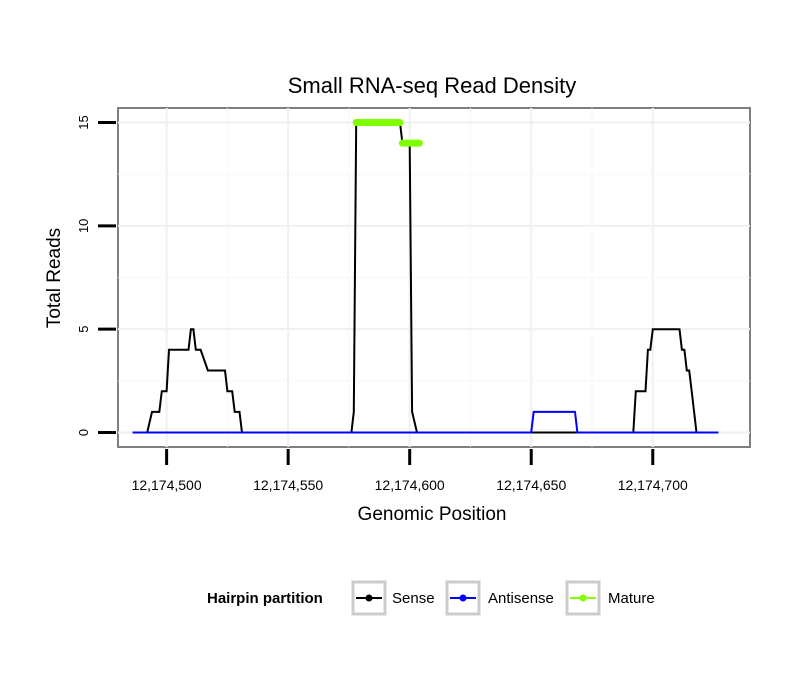 The width and height of the screenshot is (810, 690). What do you see at coordinates (631, 598) in the screenshot?
I see `legend-label-mature: Mature` at bounding box center [631, 598].